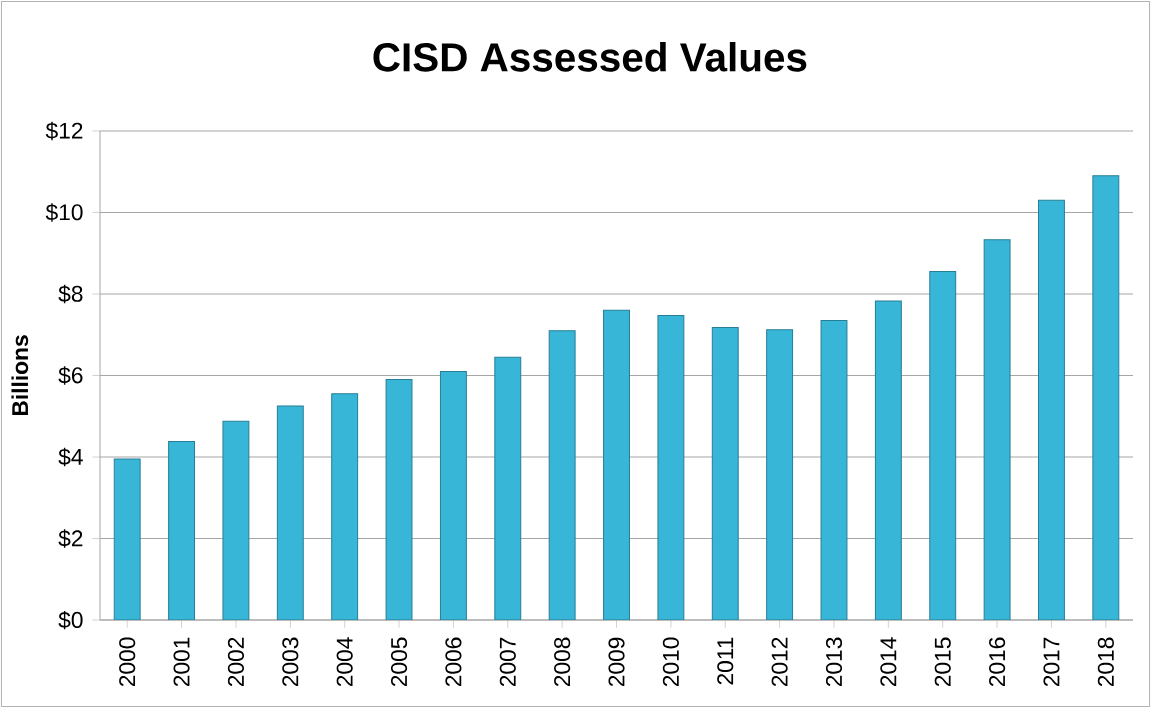  Describe the element at coordinates (399, 662) in the screenshot. I see `x-tick-label: 2005` at that location.